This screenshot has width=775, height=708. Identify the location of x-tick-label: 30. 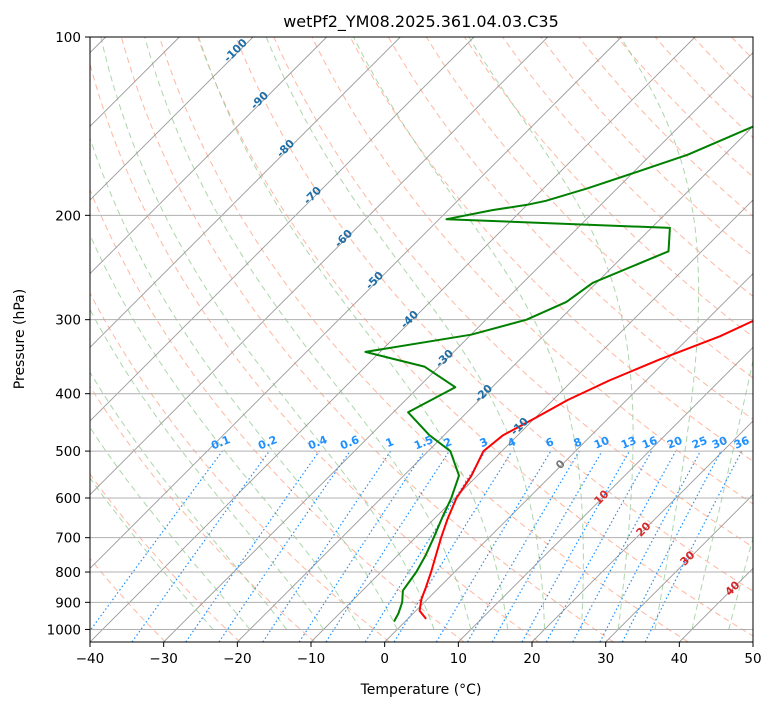
(605, 659).